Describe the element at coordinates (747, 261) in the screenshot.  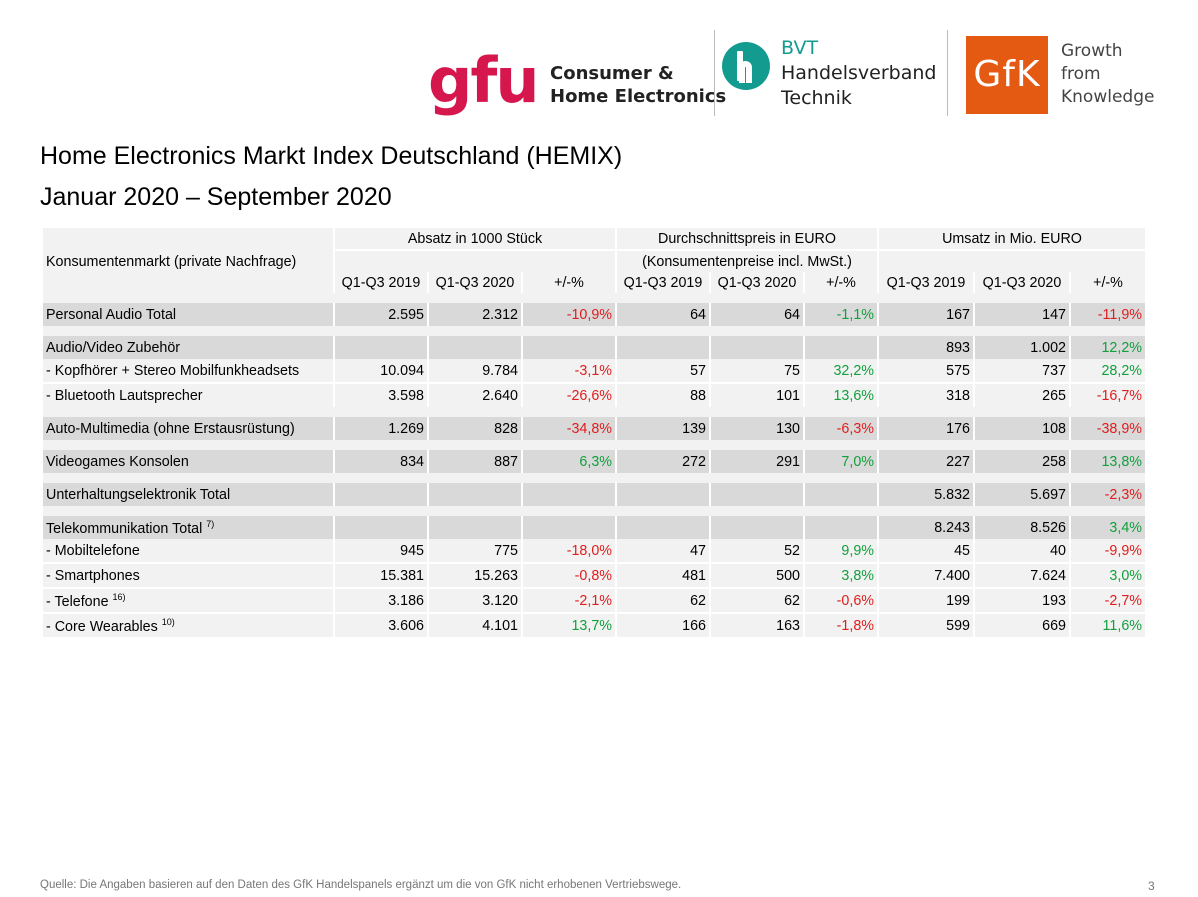
I see `preis-note: (Konsumentenpreise incl. MwSt.)` at that location.